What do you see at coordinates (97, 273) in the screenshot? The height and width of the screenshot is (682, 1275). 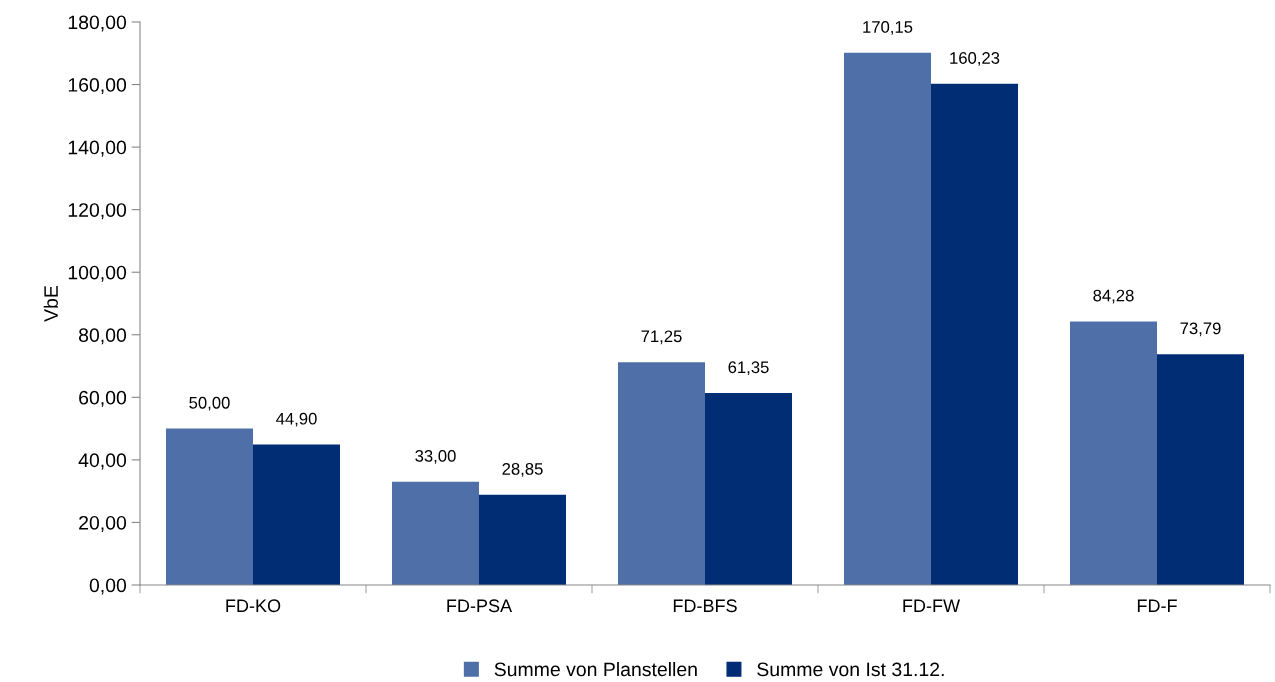 I see `y-tick-label: 100,00` at bounding box center [97, 273].